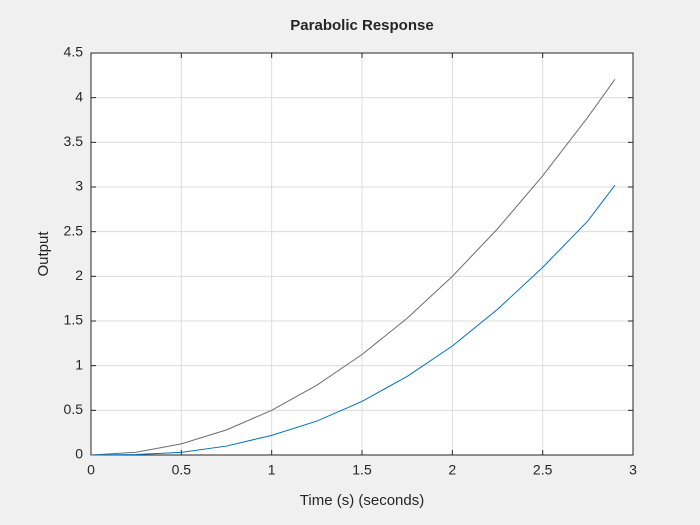 This screenshot has height=525, width=700. What do you see at coordinates (79, 186) in the screenshot?
I see `y-tick-label: 3` at bounding box center [79, 186].